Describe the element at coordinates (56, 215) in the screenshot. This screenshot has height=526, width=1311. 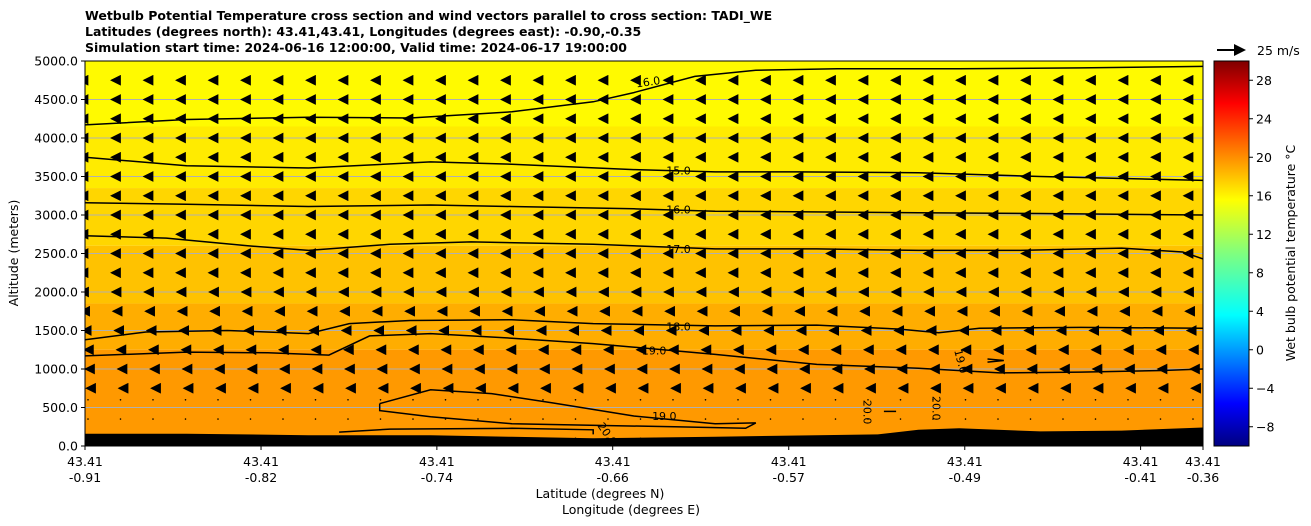
I see `y-tick-label: 3000.0` at that location.